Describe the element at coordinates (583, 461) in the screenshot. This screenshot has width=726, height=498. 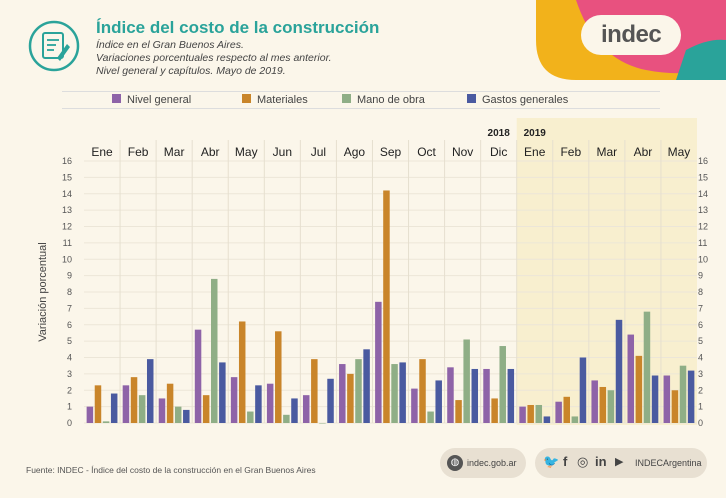
I see `instagram-icon: ◎` at that location.